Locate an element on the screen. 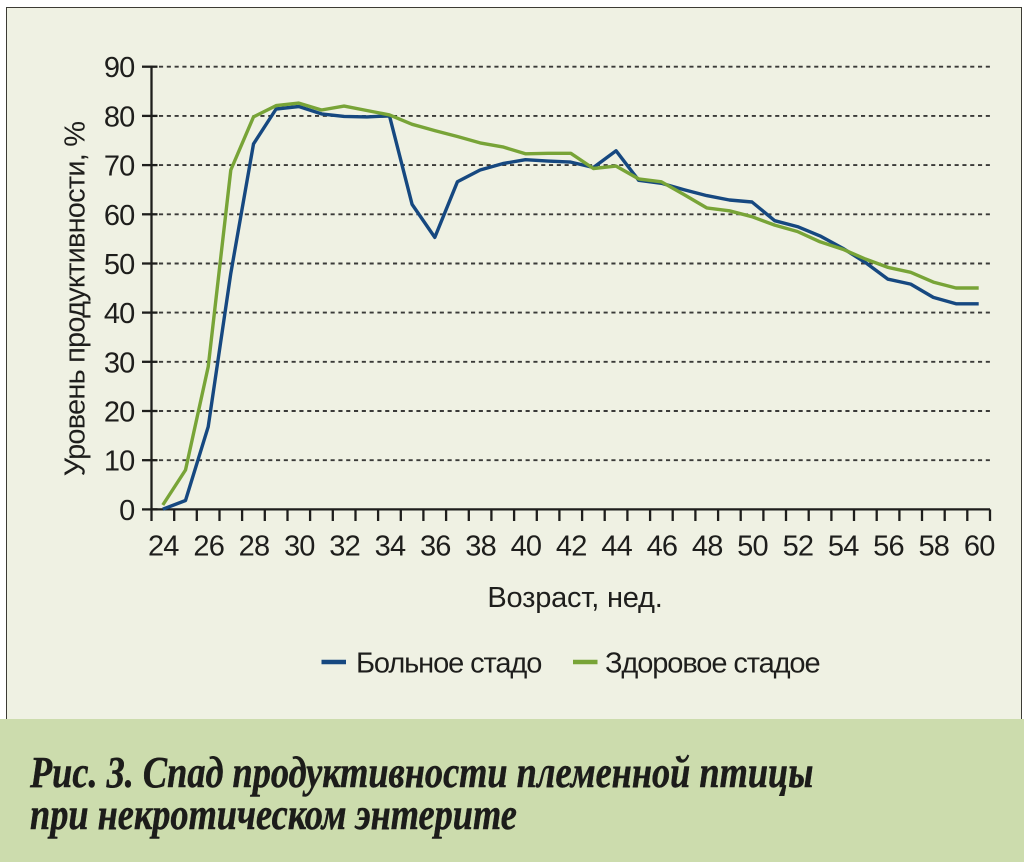 The image size is (1024, 866). svg-text: 20 is located at coordinates (119, 413).